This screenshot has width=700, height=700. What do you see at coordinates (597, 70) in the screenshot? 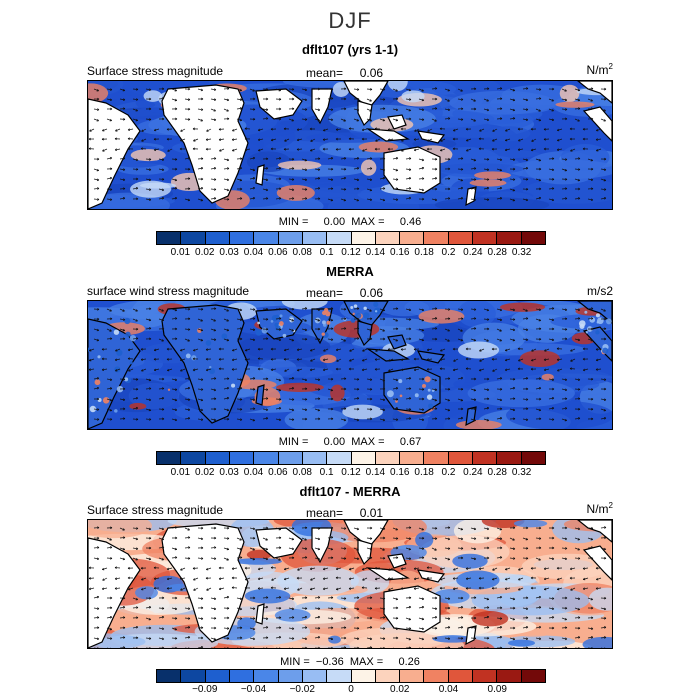
I see `units-base: N/m` at bounding box center [597, 70].